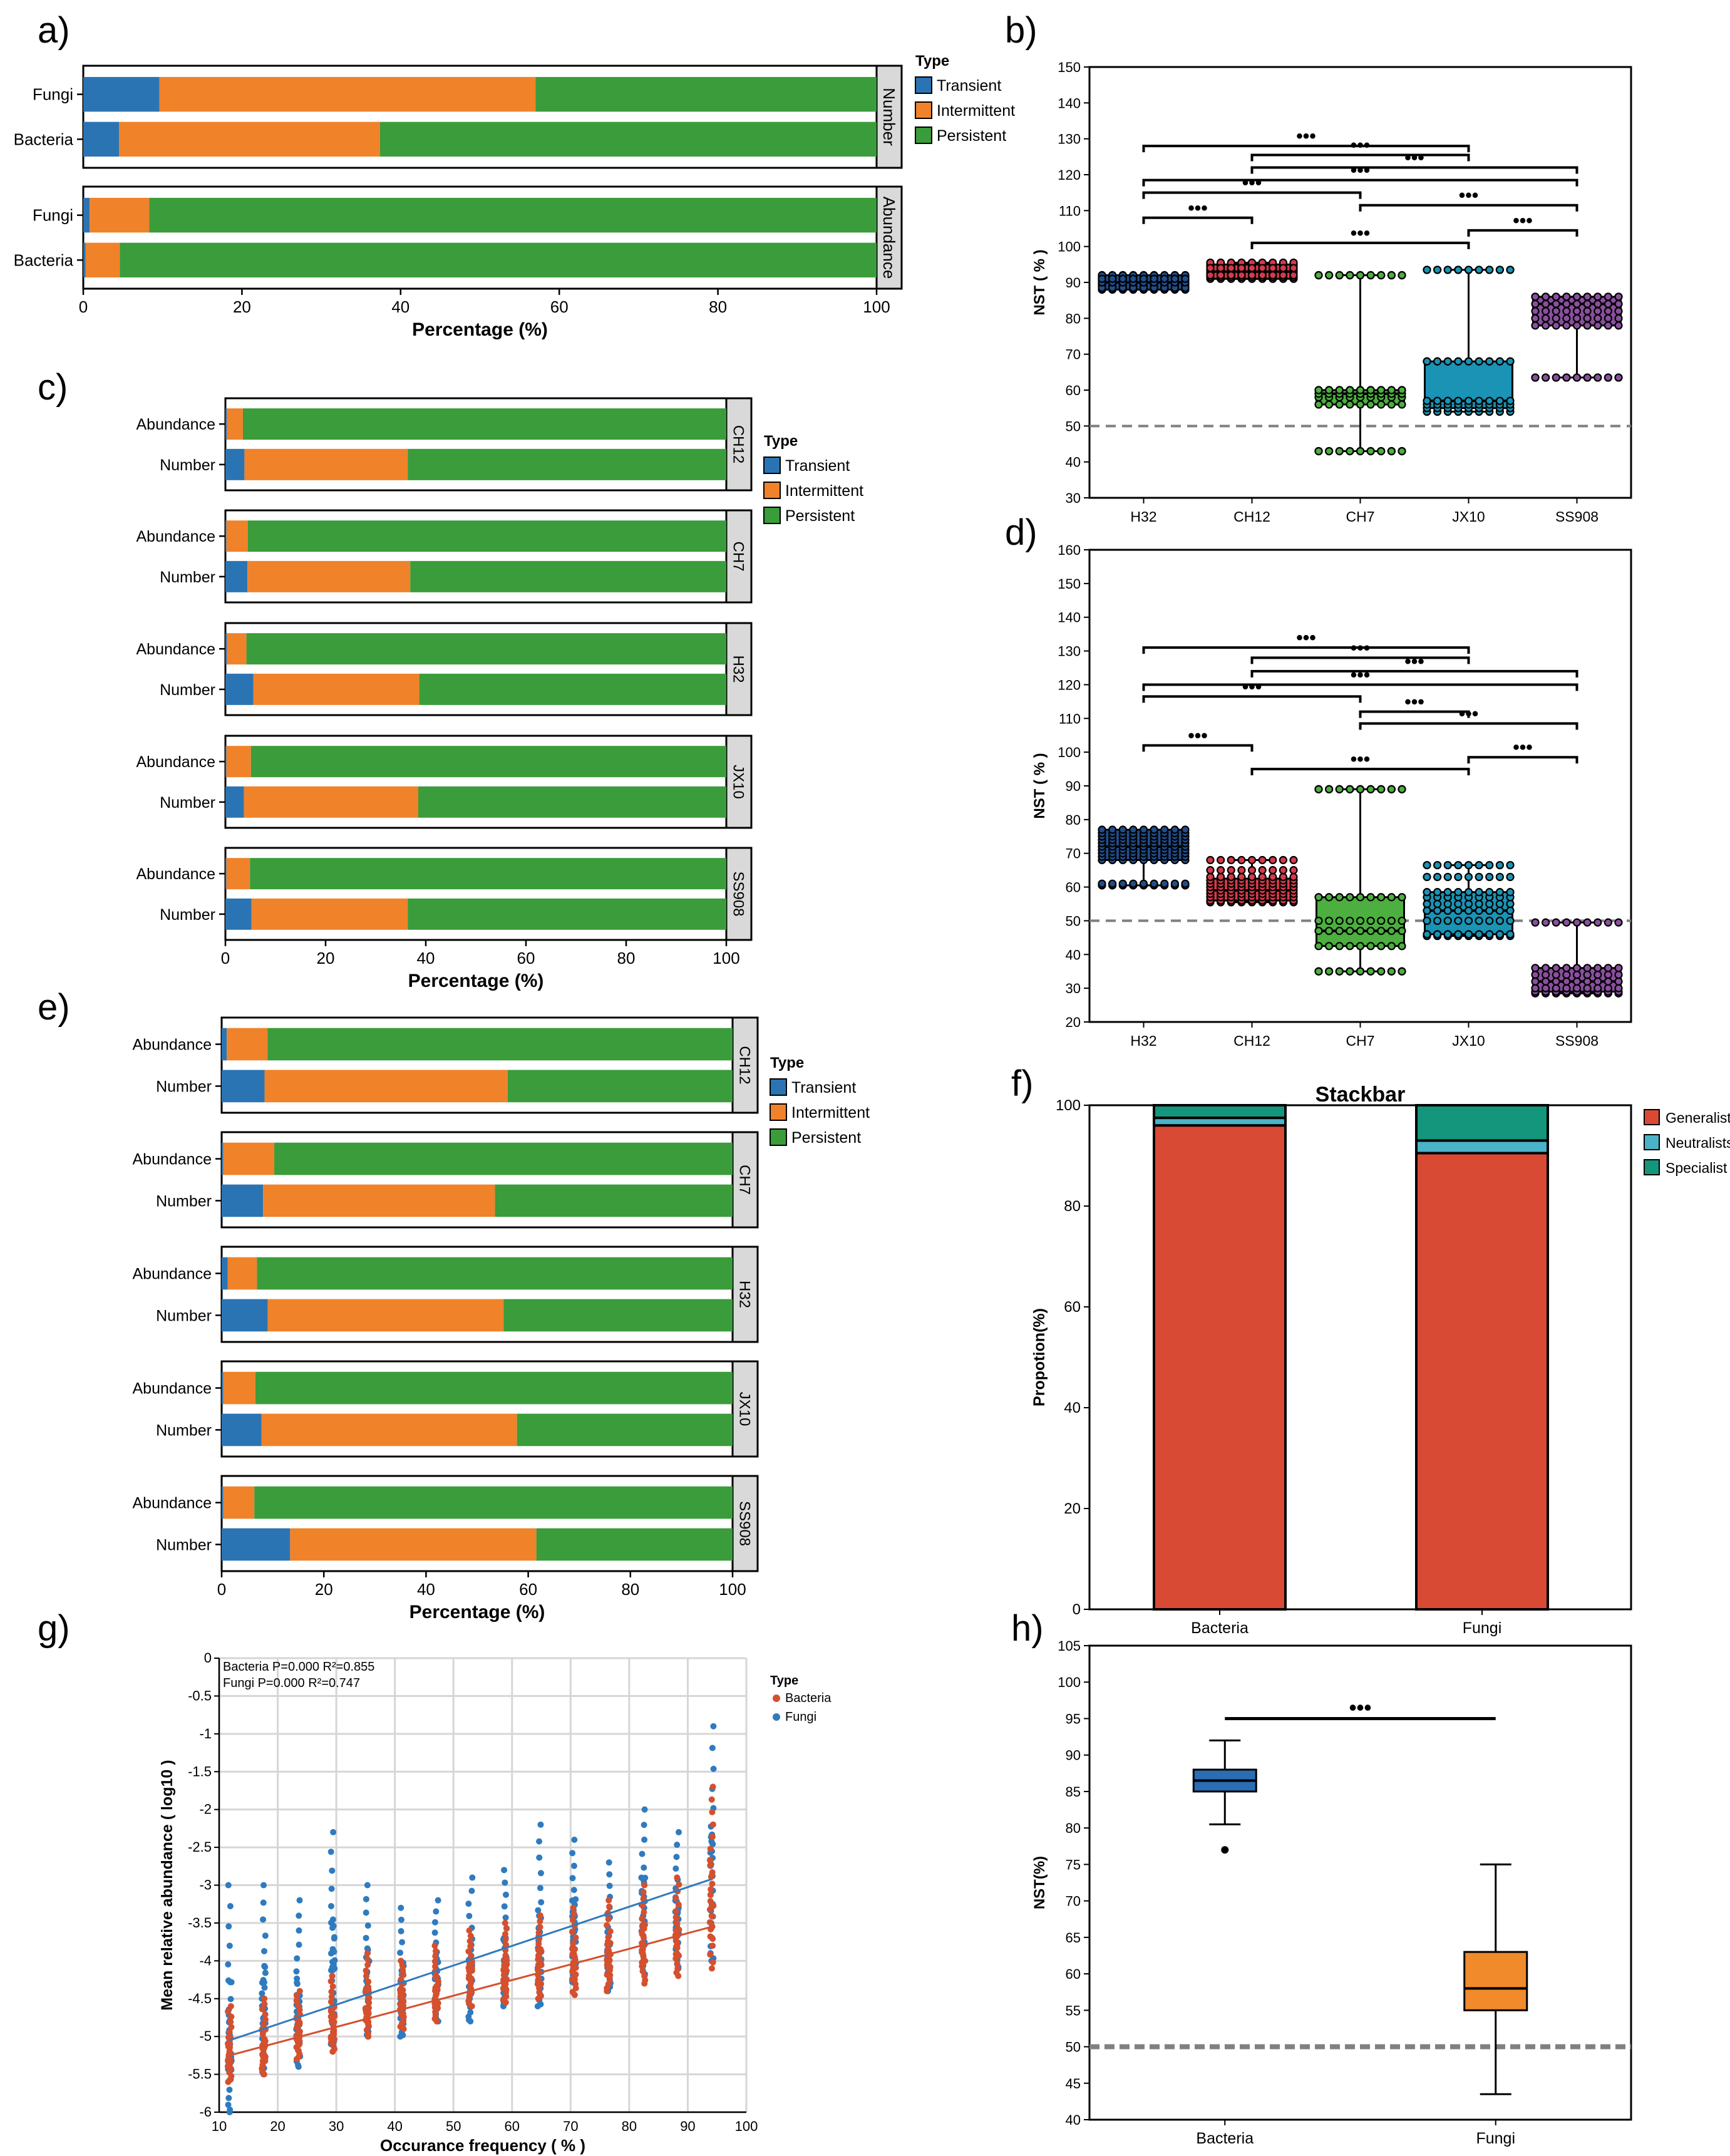  What do you see at coordinates (1021, 30) in the screenshot?
I see `panel-label-b: b)` at bounding box center [1021, 30].